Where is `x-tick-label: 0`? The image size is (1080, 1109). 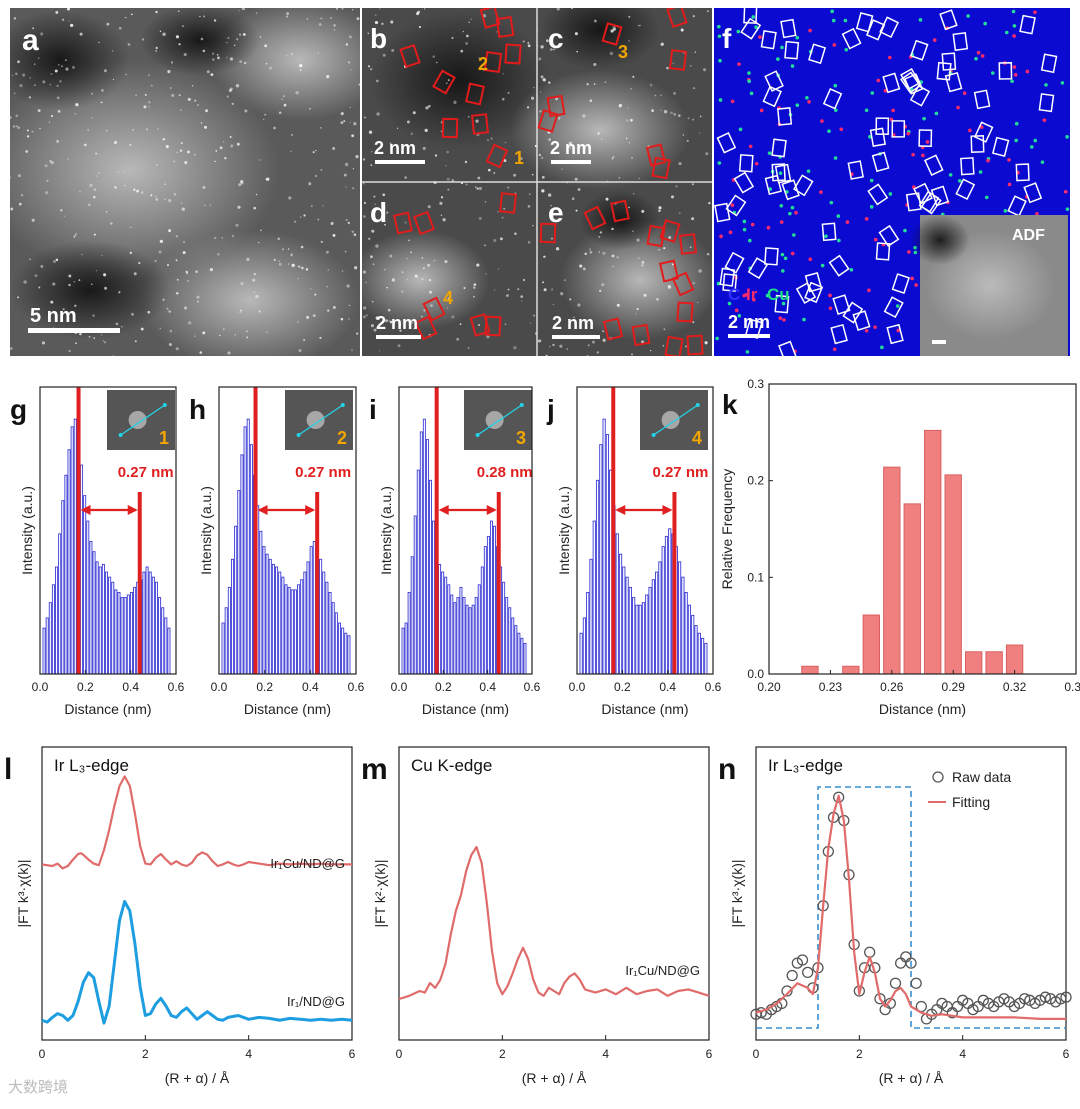
x-tick-label: 0 is located at coordinates (756, 1054).